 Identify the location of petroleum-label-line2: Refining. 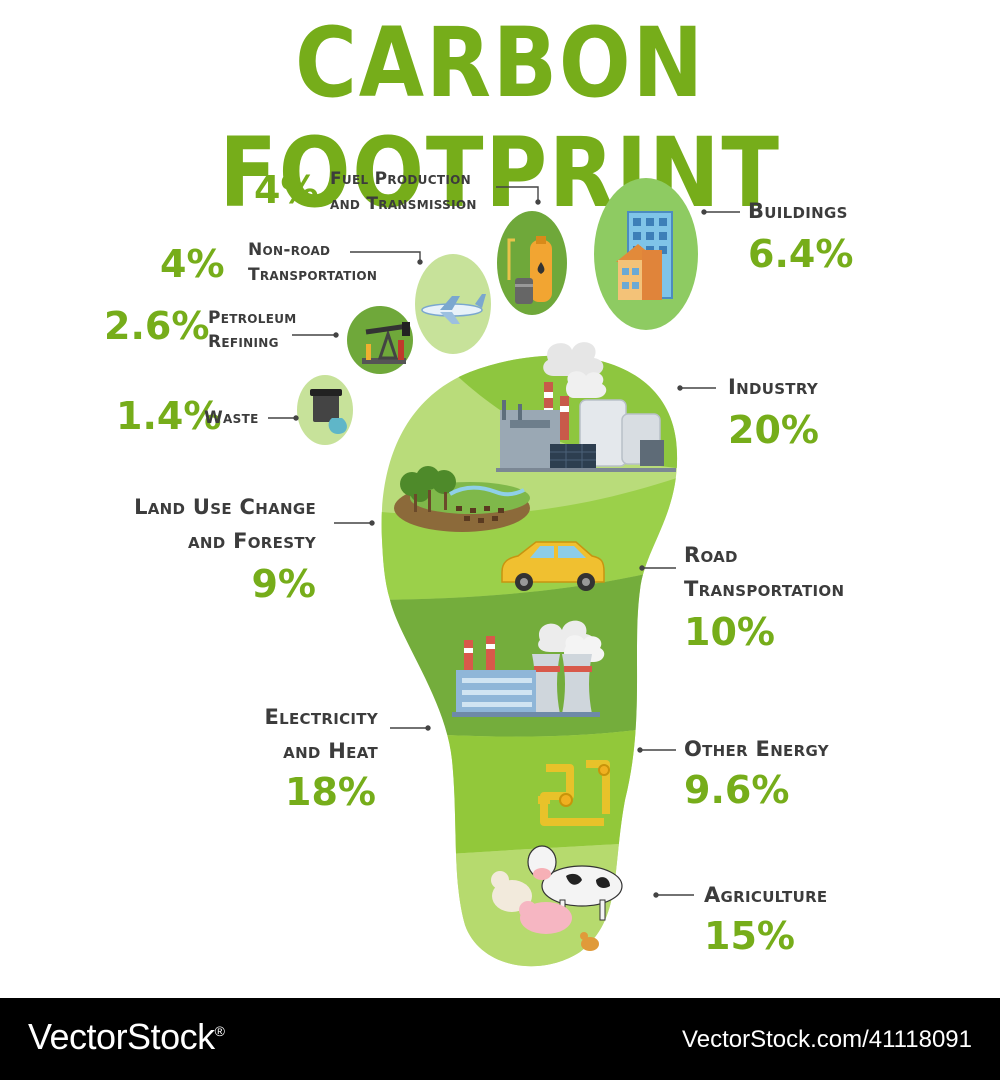
(243, 342).